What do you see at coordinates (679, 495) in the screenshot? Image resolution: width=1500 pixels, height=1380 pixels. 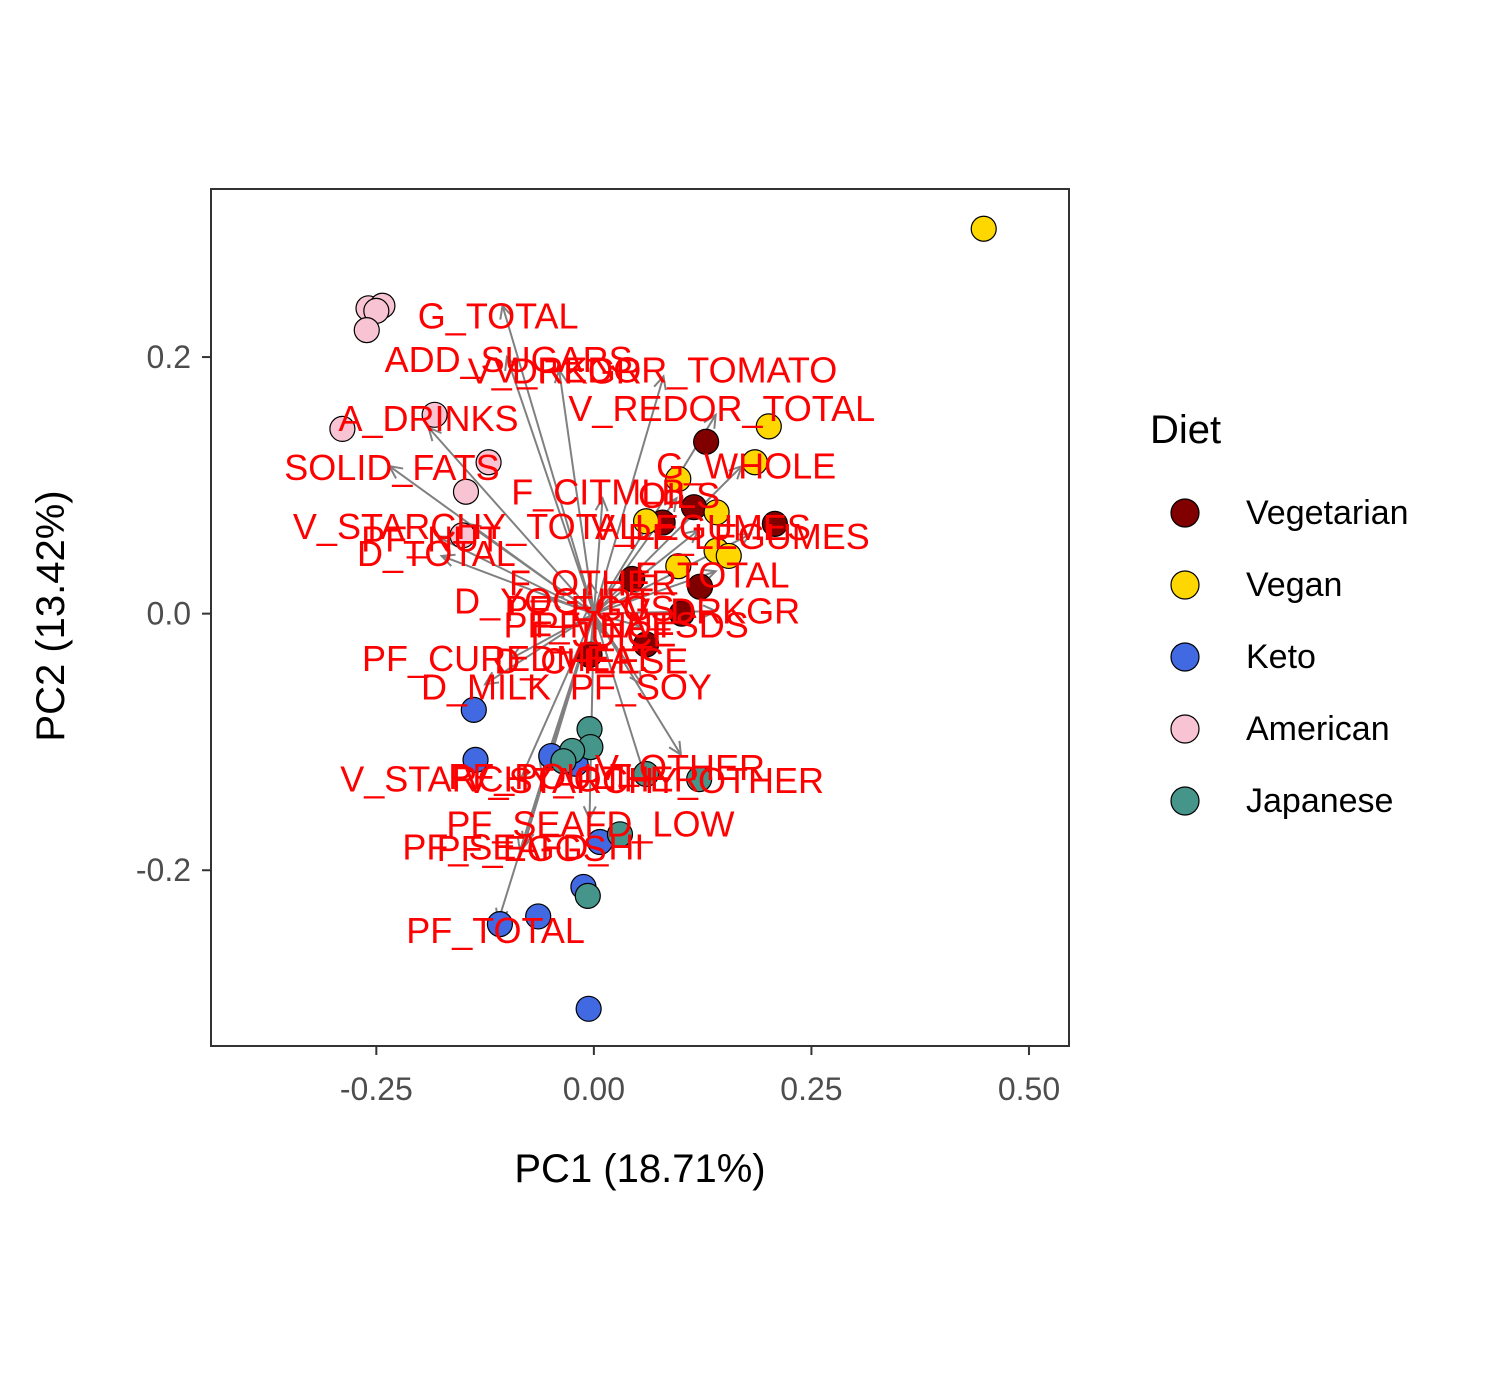 I see `loading-label: OILS` at bounding box center [679, 495].